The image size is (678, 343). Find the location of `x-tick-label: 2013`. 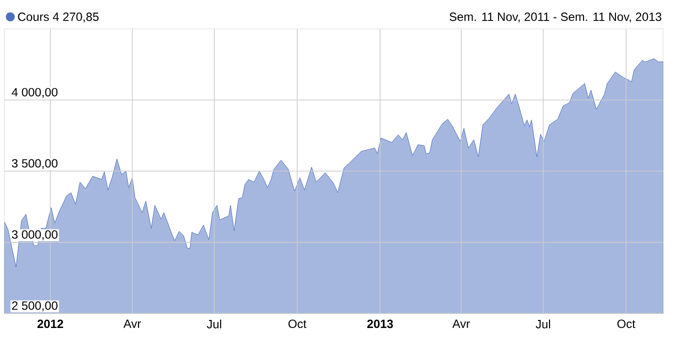

x-tick-label: 2013 is located at coordinates (380, 323).